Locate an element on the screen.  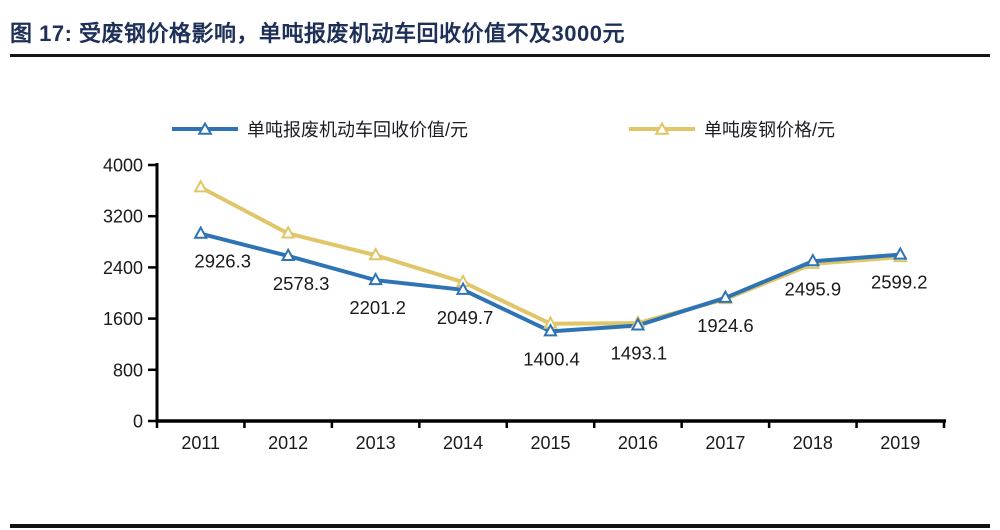
x-axis-tick-label: 2016 is located at coordinates (638, 443).